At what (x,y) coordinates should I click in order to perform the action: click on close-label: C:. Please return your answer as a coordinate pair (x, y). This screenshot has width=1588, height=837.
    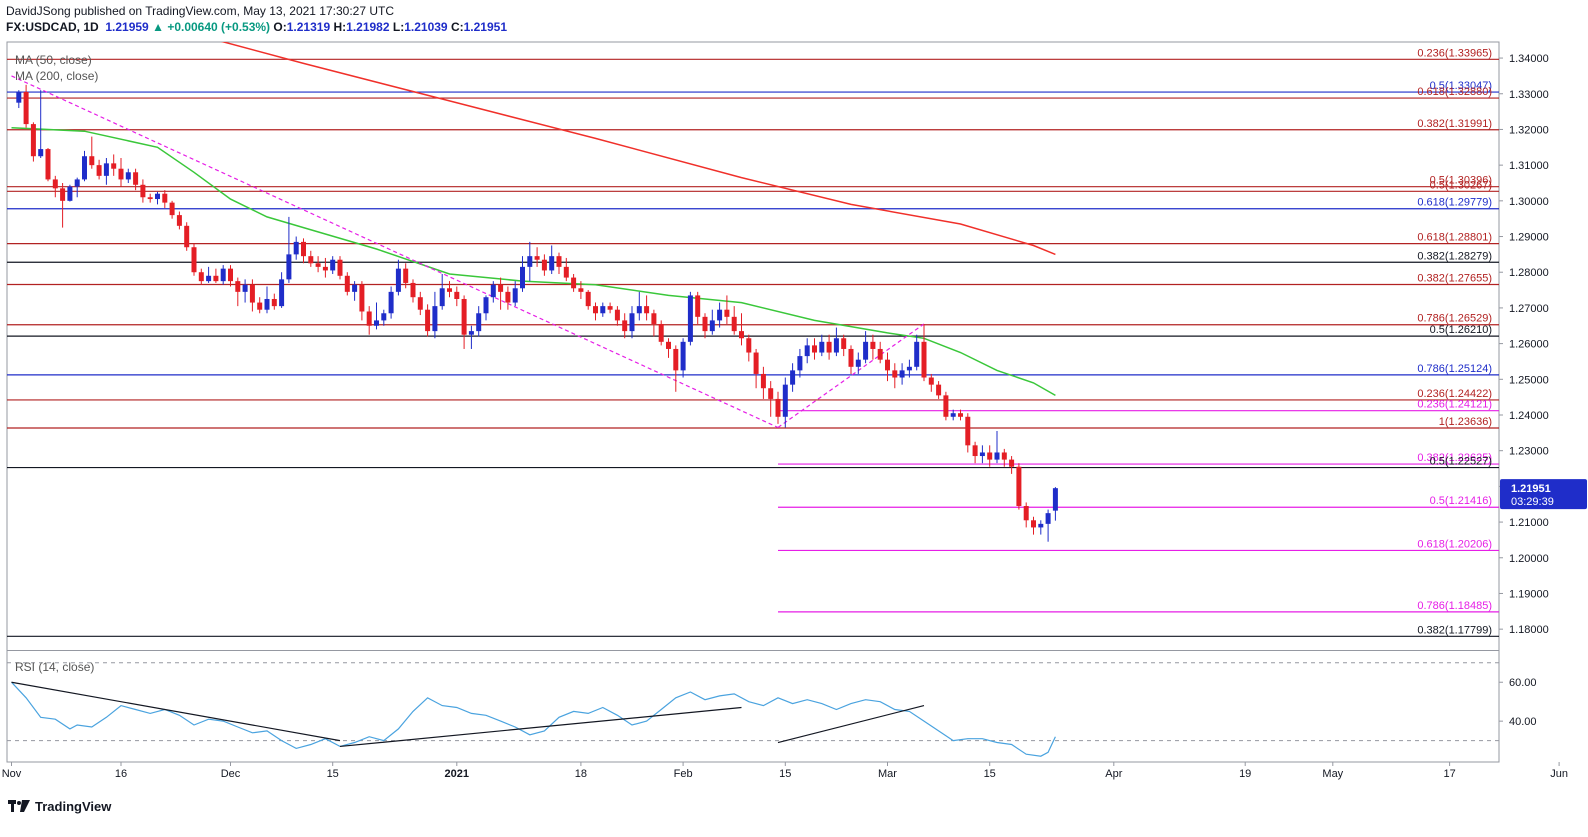
    Looking at the image, I should click on (457, 27).